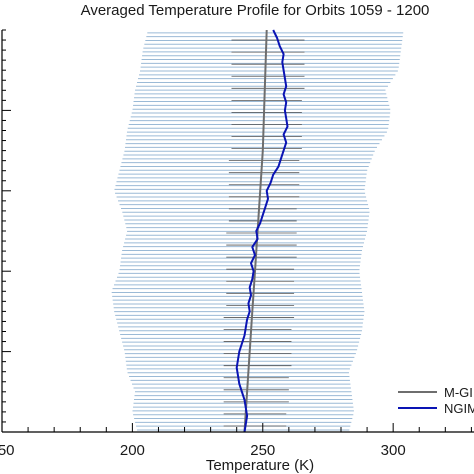  Describe the element at coordinates (393, 450) in the screenshot. I see `x-tick-label: 300` at that location.